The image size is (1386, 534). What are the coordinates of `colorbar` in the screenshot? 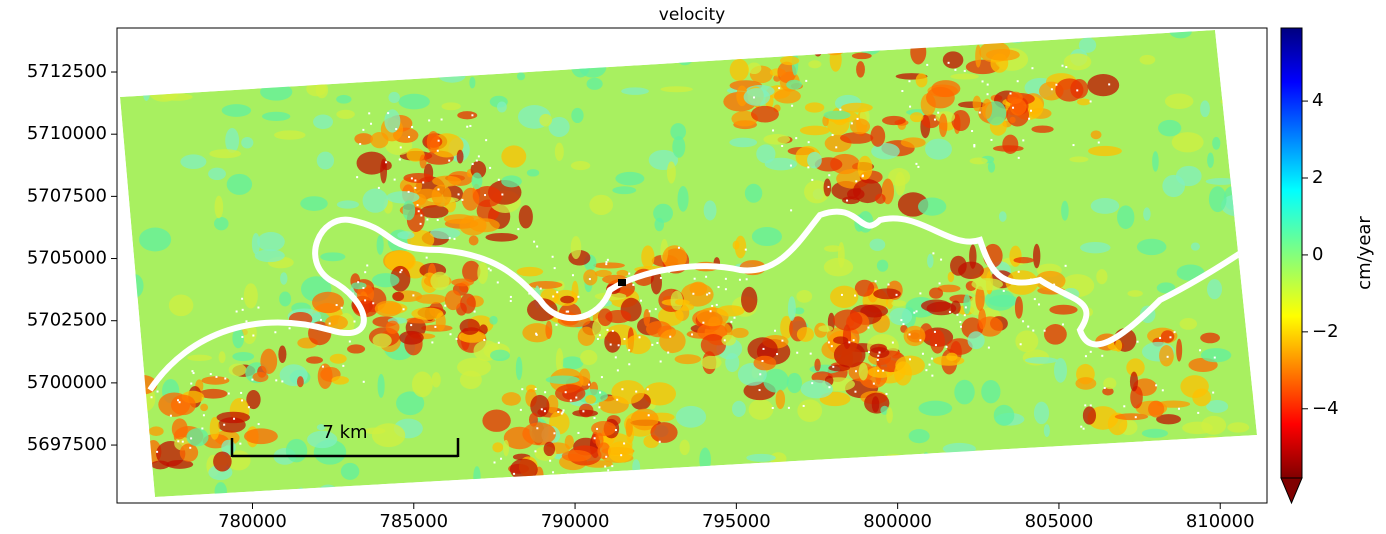 It's located at (1291, 253).